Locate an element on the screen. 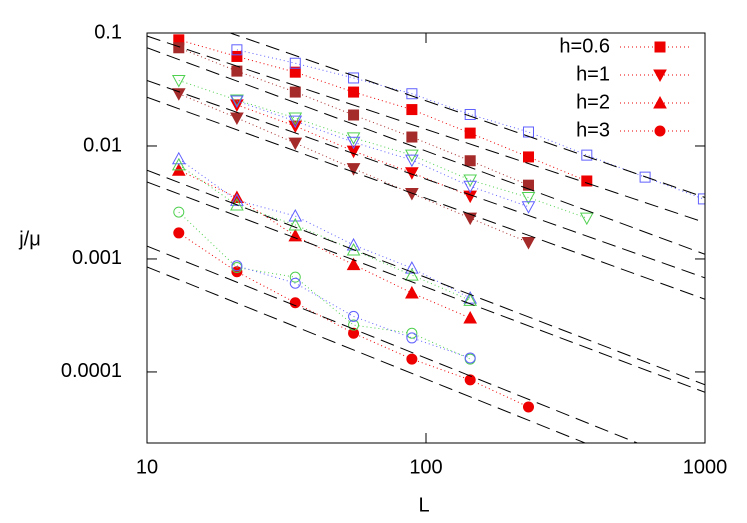 The height and width of the screenshot is (523, 747). y-tick-label: 0.001 is located at coordinates (97, 258).